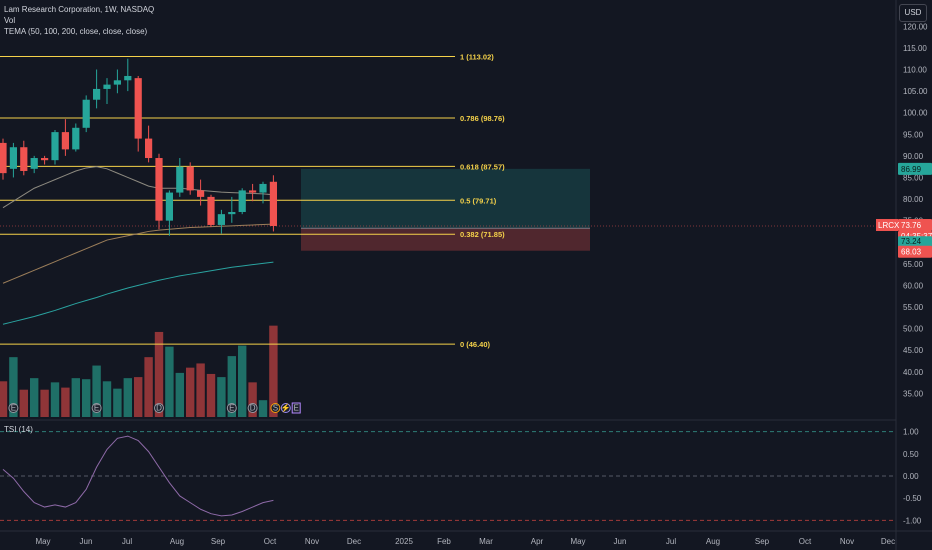 The image size is (932, 550). I want to click on fib-level-label: 0.5 (79.71), so click(478, 200).